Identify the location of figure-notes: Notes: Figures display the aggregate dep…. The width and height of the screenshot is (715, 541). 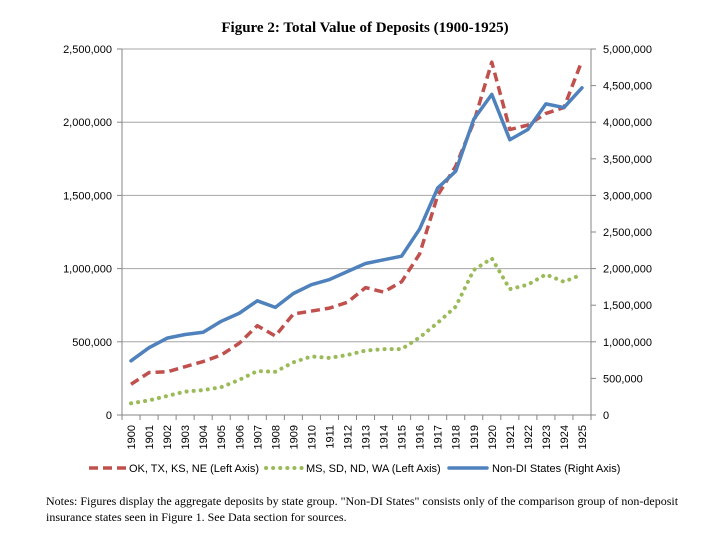
(362, 509).